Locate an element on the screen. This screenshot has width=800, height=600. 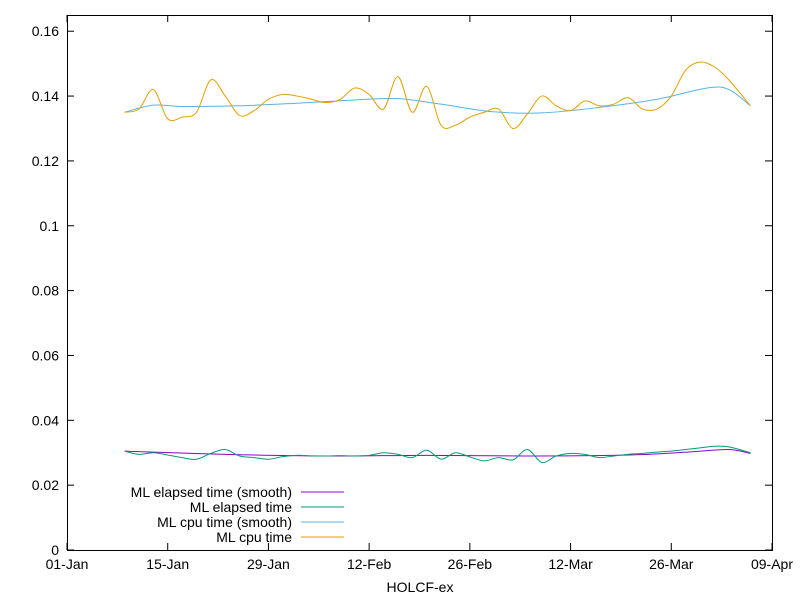
x-tick-label: 09-Apr is located at coordinates (772, 564).